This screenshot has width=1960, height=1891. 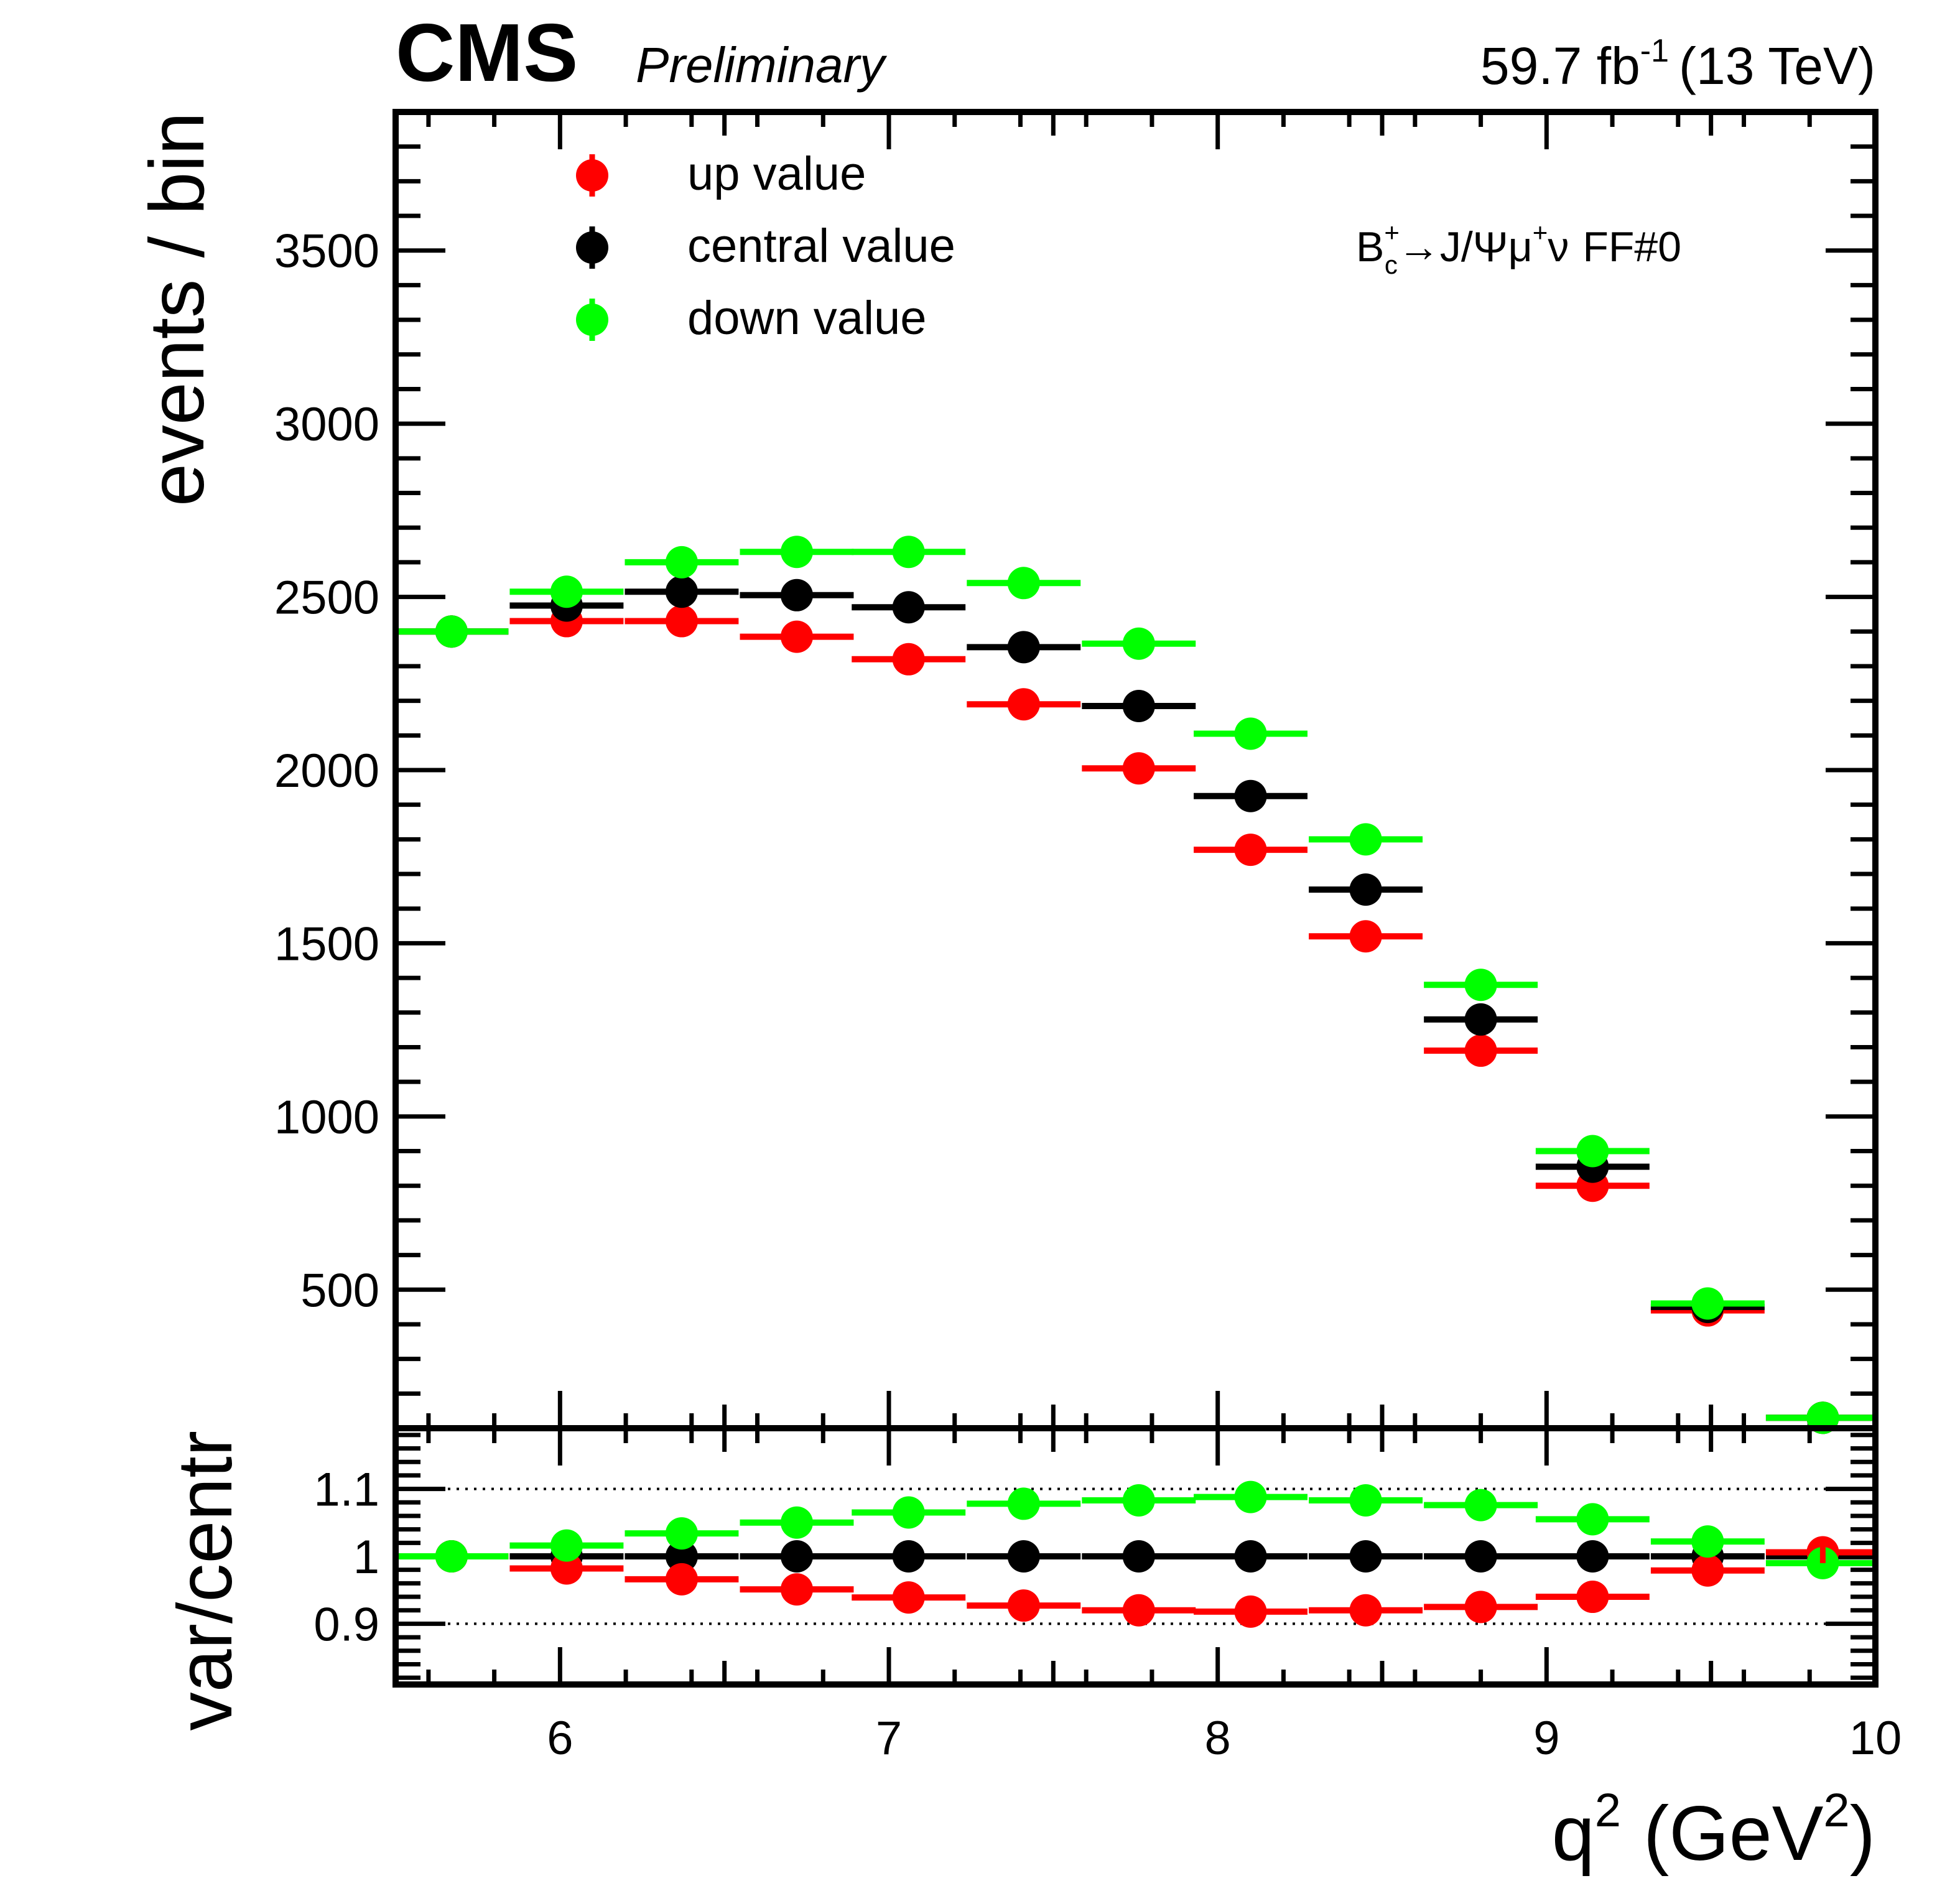 I want to click on ratio-panel-frame, so click(x=1135, y=1556).